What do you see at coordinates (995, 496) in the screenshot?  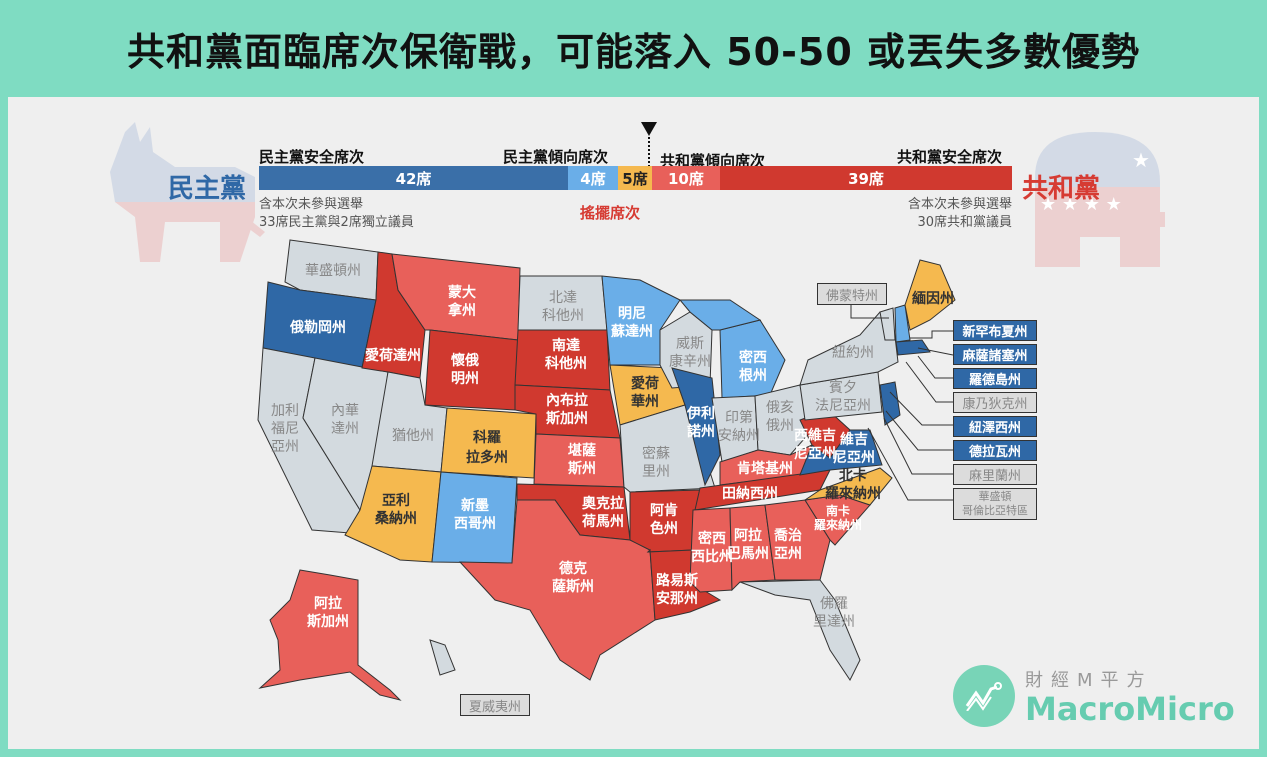 I see `callout-dc-line-1: 華盛頓` at bounding box center [995, 496].